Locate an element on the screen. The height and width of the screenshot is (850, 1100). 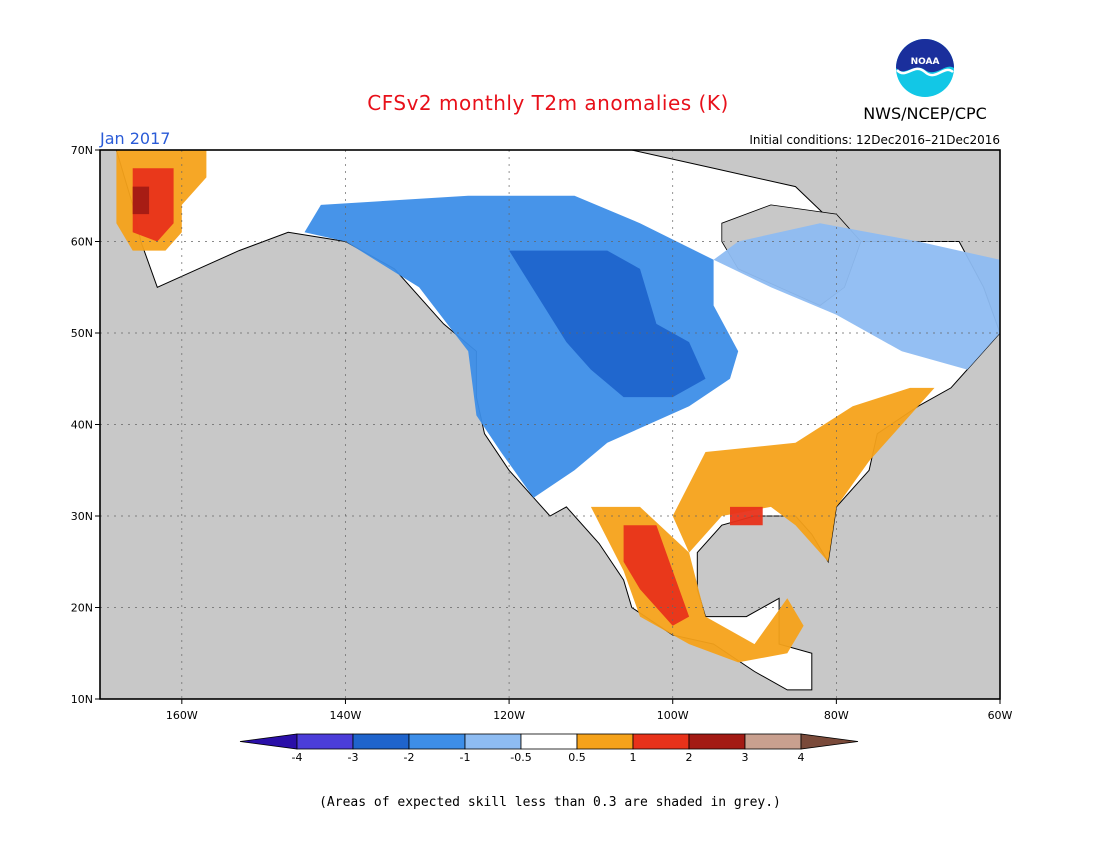
lon-tick-label: 80W is located at coordinates (836, 715).